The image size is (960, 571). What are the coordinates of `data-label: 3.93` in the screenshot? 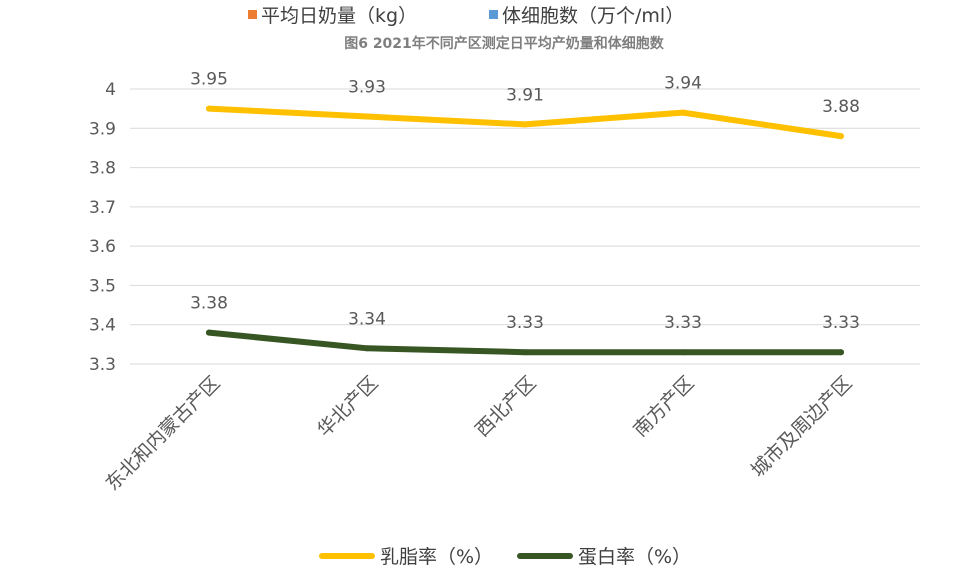 It's located at (367, 88).